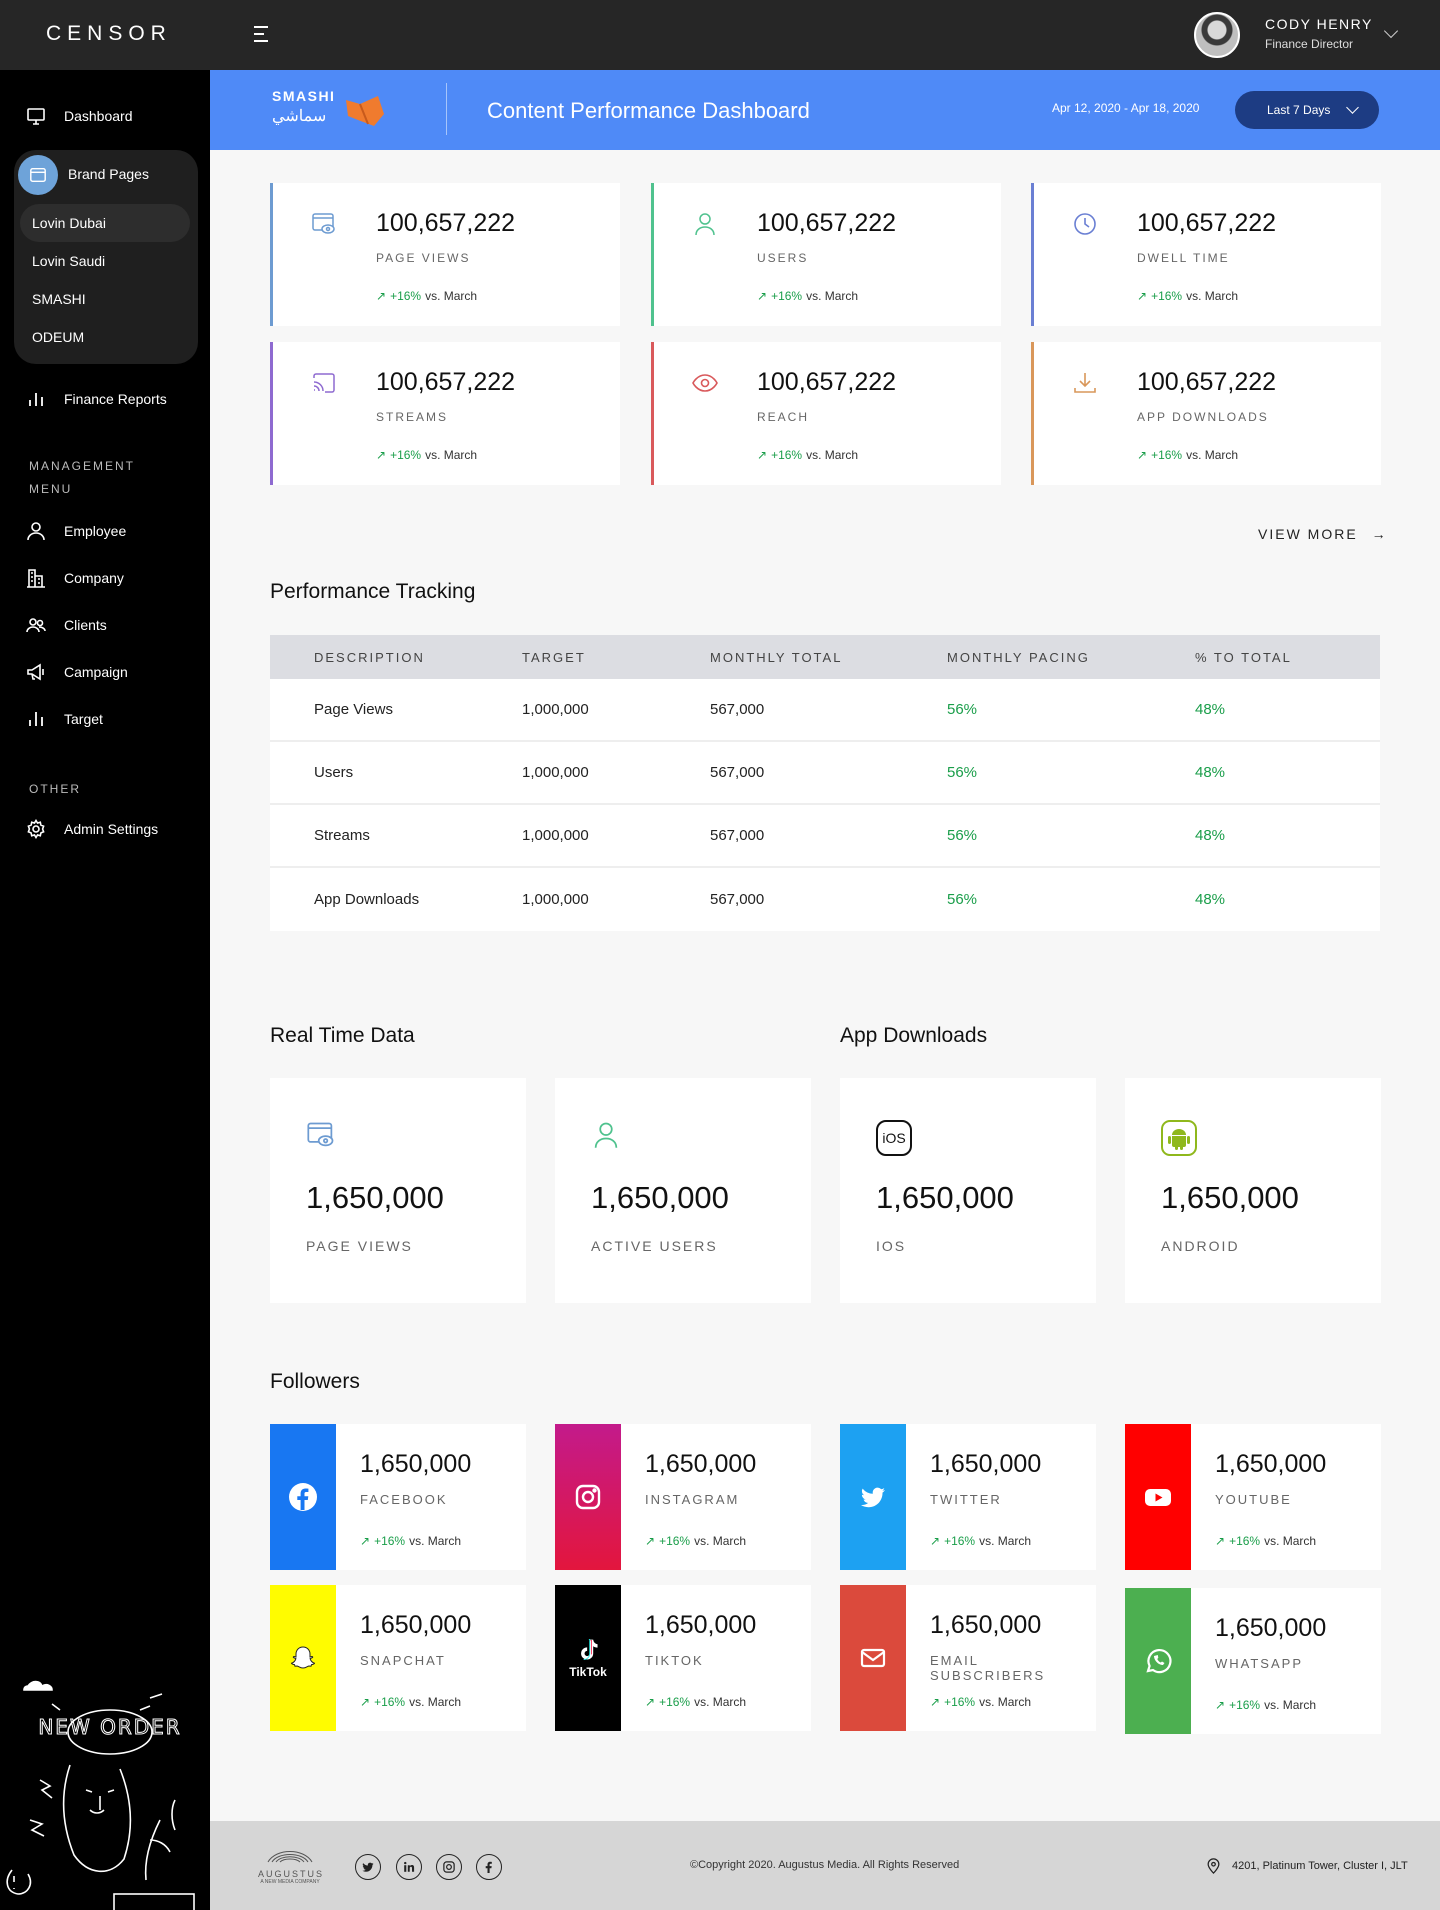 The width and height of the screenshot is (1440, 1910). I want to click on brand-item-lovin-saudi: Lovin Saudi, so click(69, 261).